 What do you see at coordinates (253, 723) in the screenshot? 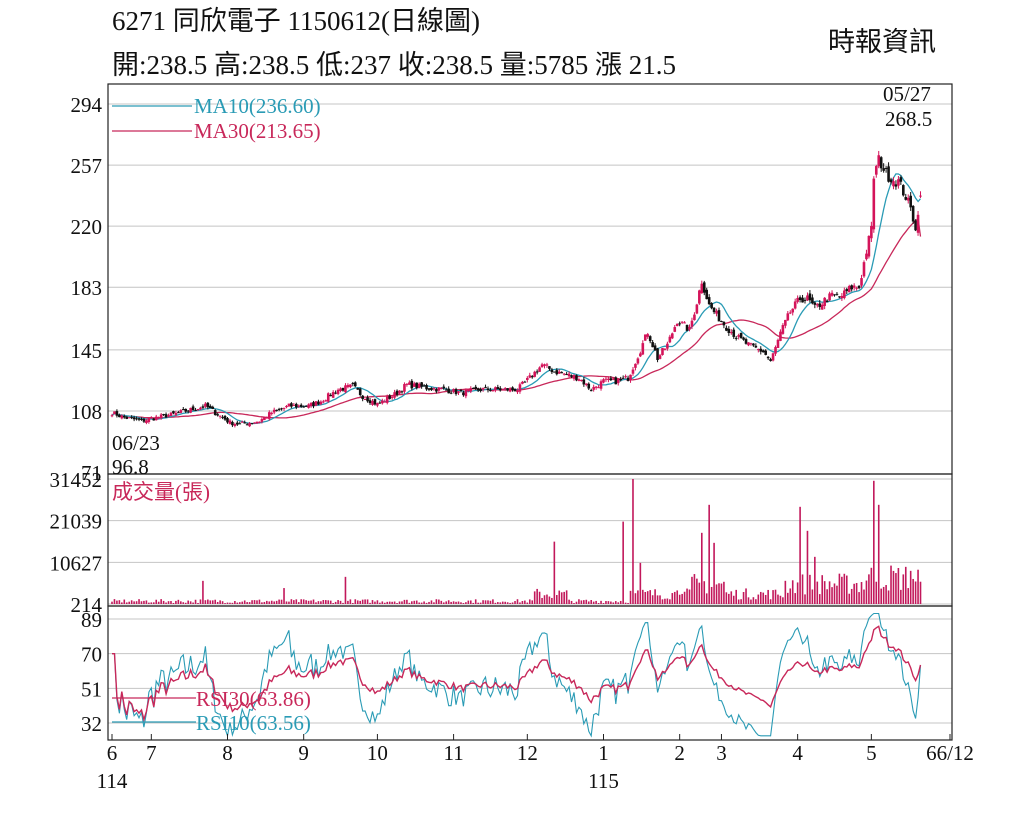
I see `rsi10-legend: RSI10(63.56)` at bounding box center [253, 723].